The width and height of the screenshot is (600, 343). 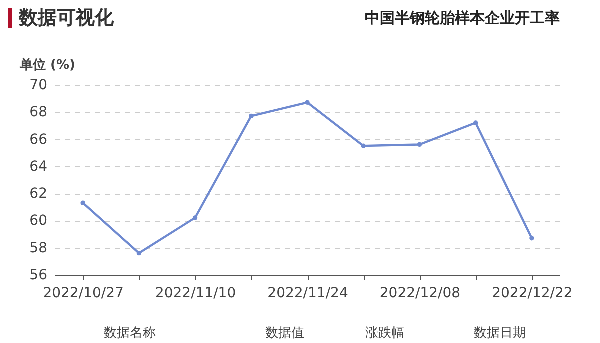 I want to click on y-tick-label: 70, so click(x=39, y=86).